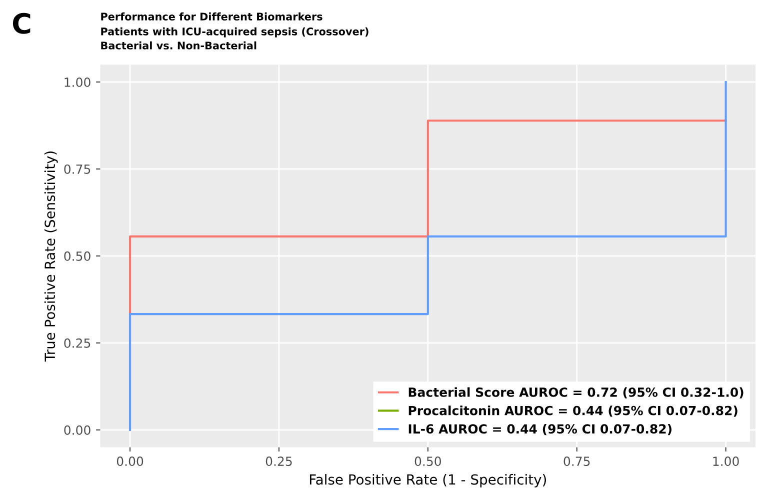 Image resolution: width=771 pixels, height=497 pixels. I want to click on legend-label: Procalcitonin AUROC = 0.44 (95% CI 0.07-0.82), so click(573, 411).